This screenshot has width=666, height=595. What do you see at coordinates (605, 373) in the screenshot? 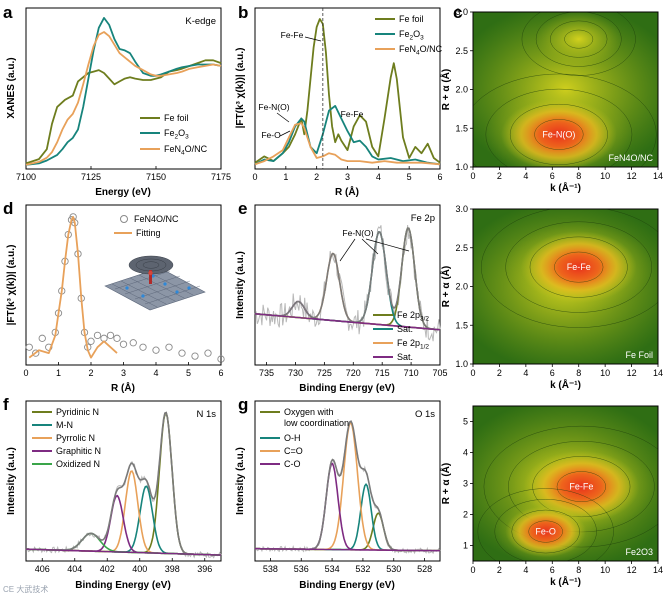
I see `wt-xtick-label-1-5: 10` at bounding box center [605, 373].